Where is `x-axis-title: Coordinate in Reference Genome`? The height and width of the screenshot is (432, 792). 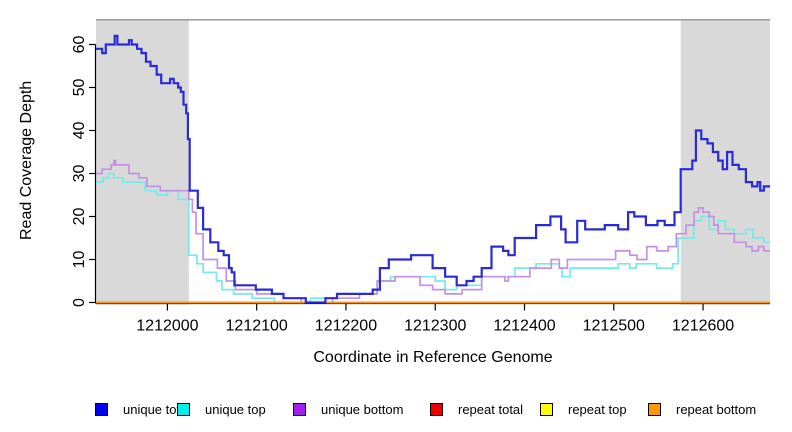
x-axis-title: Coordinate in Reference Genome is located at coordinates (433, 357).